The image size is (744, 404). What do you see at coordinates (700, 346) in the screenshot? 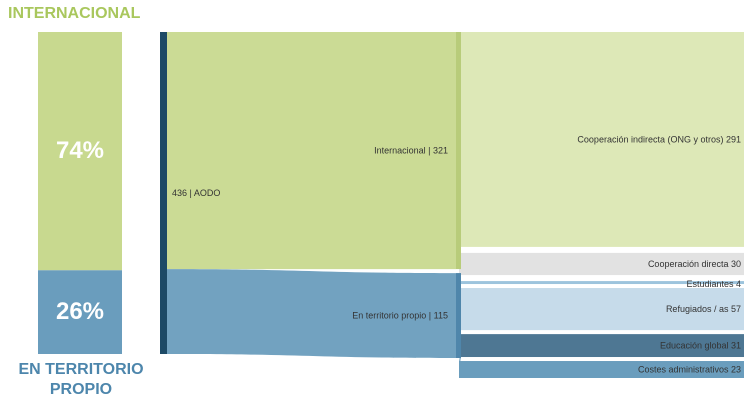
I see `target-label-4: Educación global 31` at bounding box center [700, 346].